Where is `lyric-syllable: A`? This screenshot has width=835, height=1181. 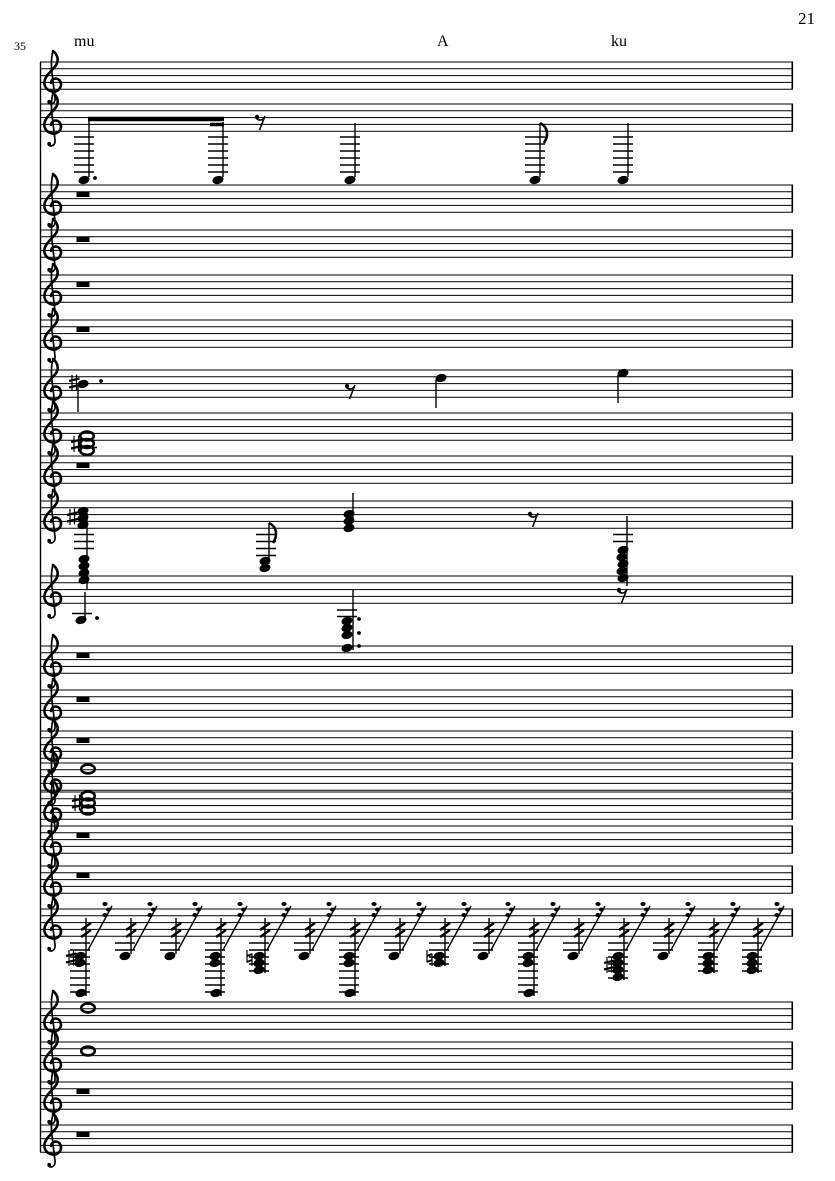 lyric-syllable: A is located at coordinates (443, 41).